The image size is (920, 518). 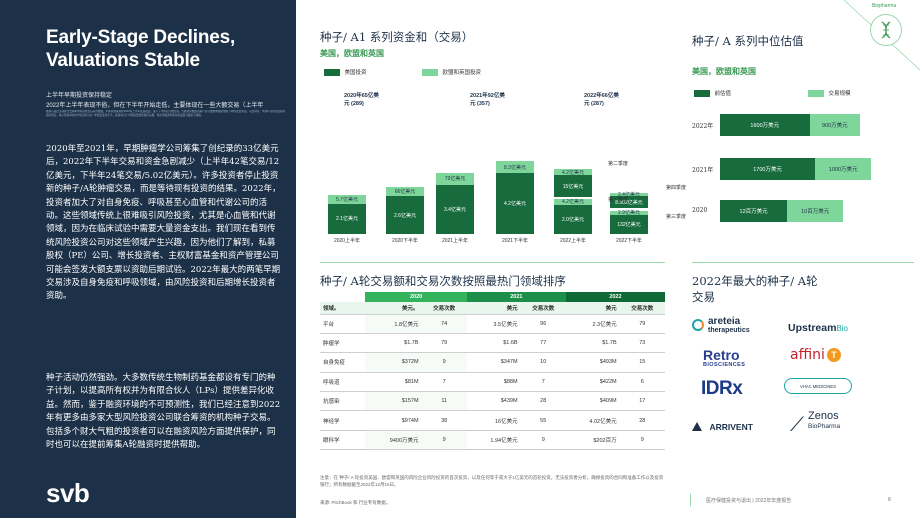 What do you see at coordinates (703, 170) in the screenshot?
I see `y-tick-1: 2021年` at bounding box center [703, 170].